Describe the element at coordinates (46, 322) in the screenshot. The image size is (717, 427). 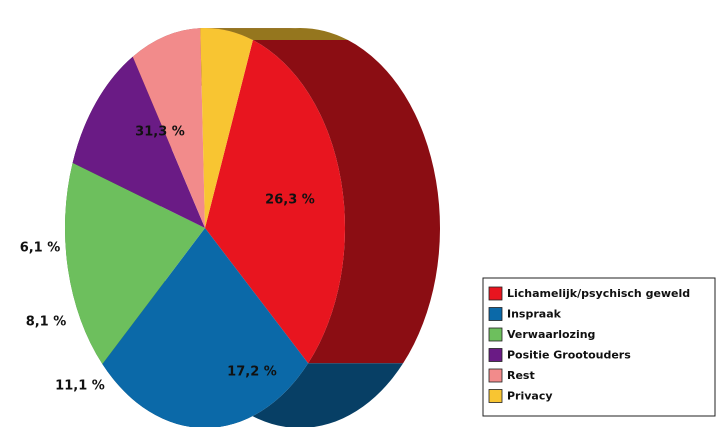
I see `value-label: 8,1 %` at that location.